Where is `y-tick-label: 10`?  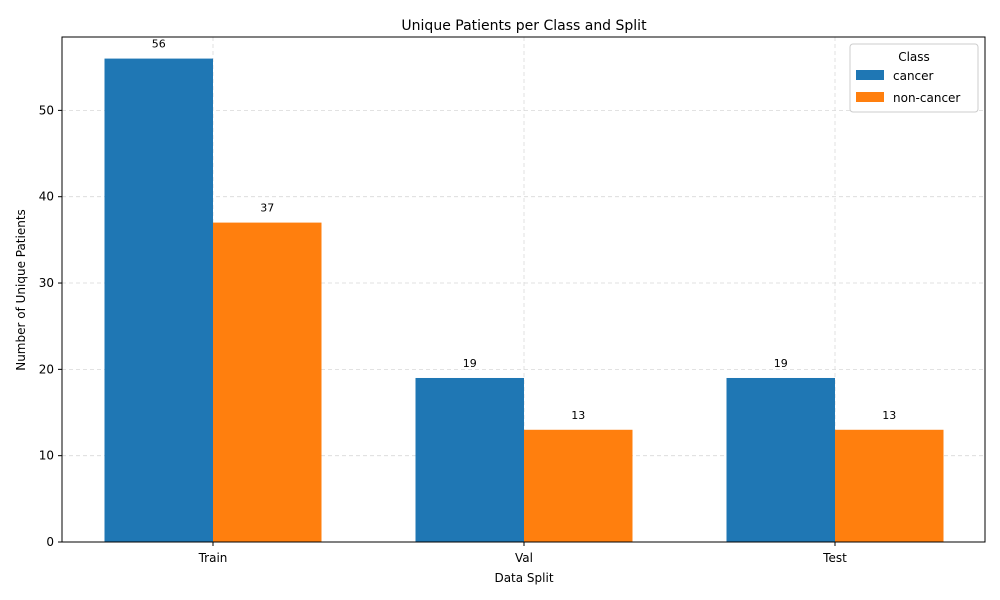 y-tick-label: 10 is located at coordinates (46, 456).